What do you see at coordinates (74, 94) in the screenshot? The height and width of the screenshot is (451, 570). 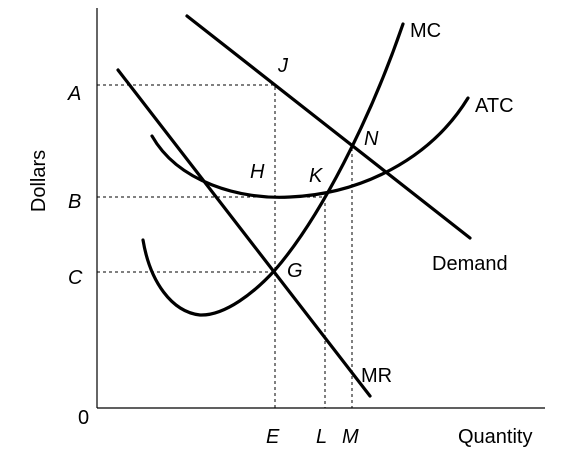 I see `y-tick-a: A` at bounding box center [74, 94].